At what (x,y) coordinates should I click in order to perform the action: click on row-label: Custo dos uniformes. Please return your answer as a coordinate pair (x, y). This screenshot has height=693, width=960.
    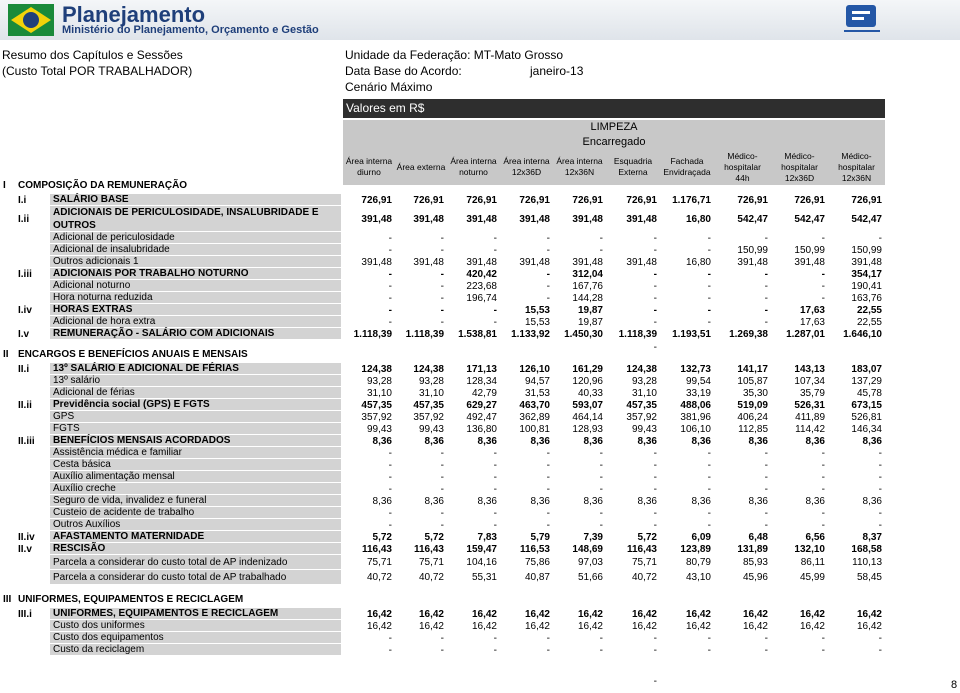
    Looking at the image, I should click on (195, 626).